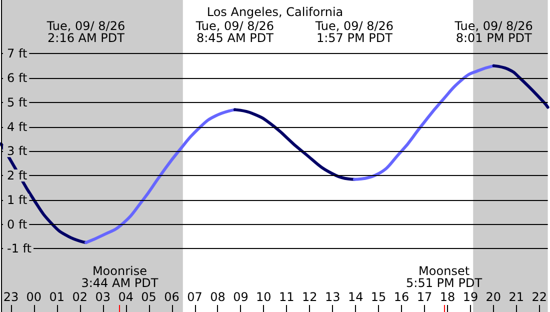  Describe the element at coordinates (17, 151) in the screenshot. I see `y-tick-label: 3 ft` at that location.